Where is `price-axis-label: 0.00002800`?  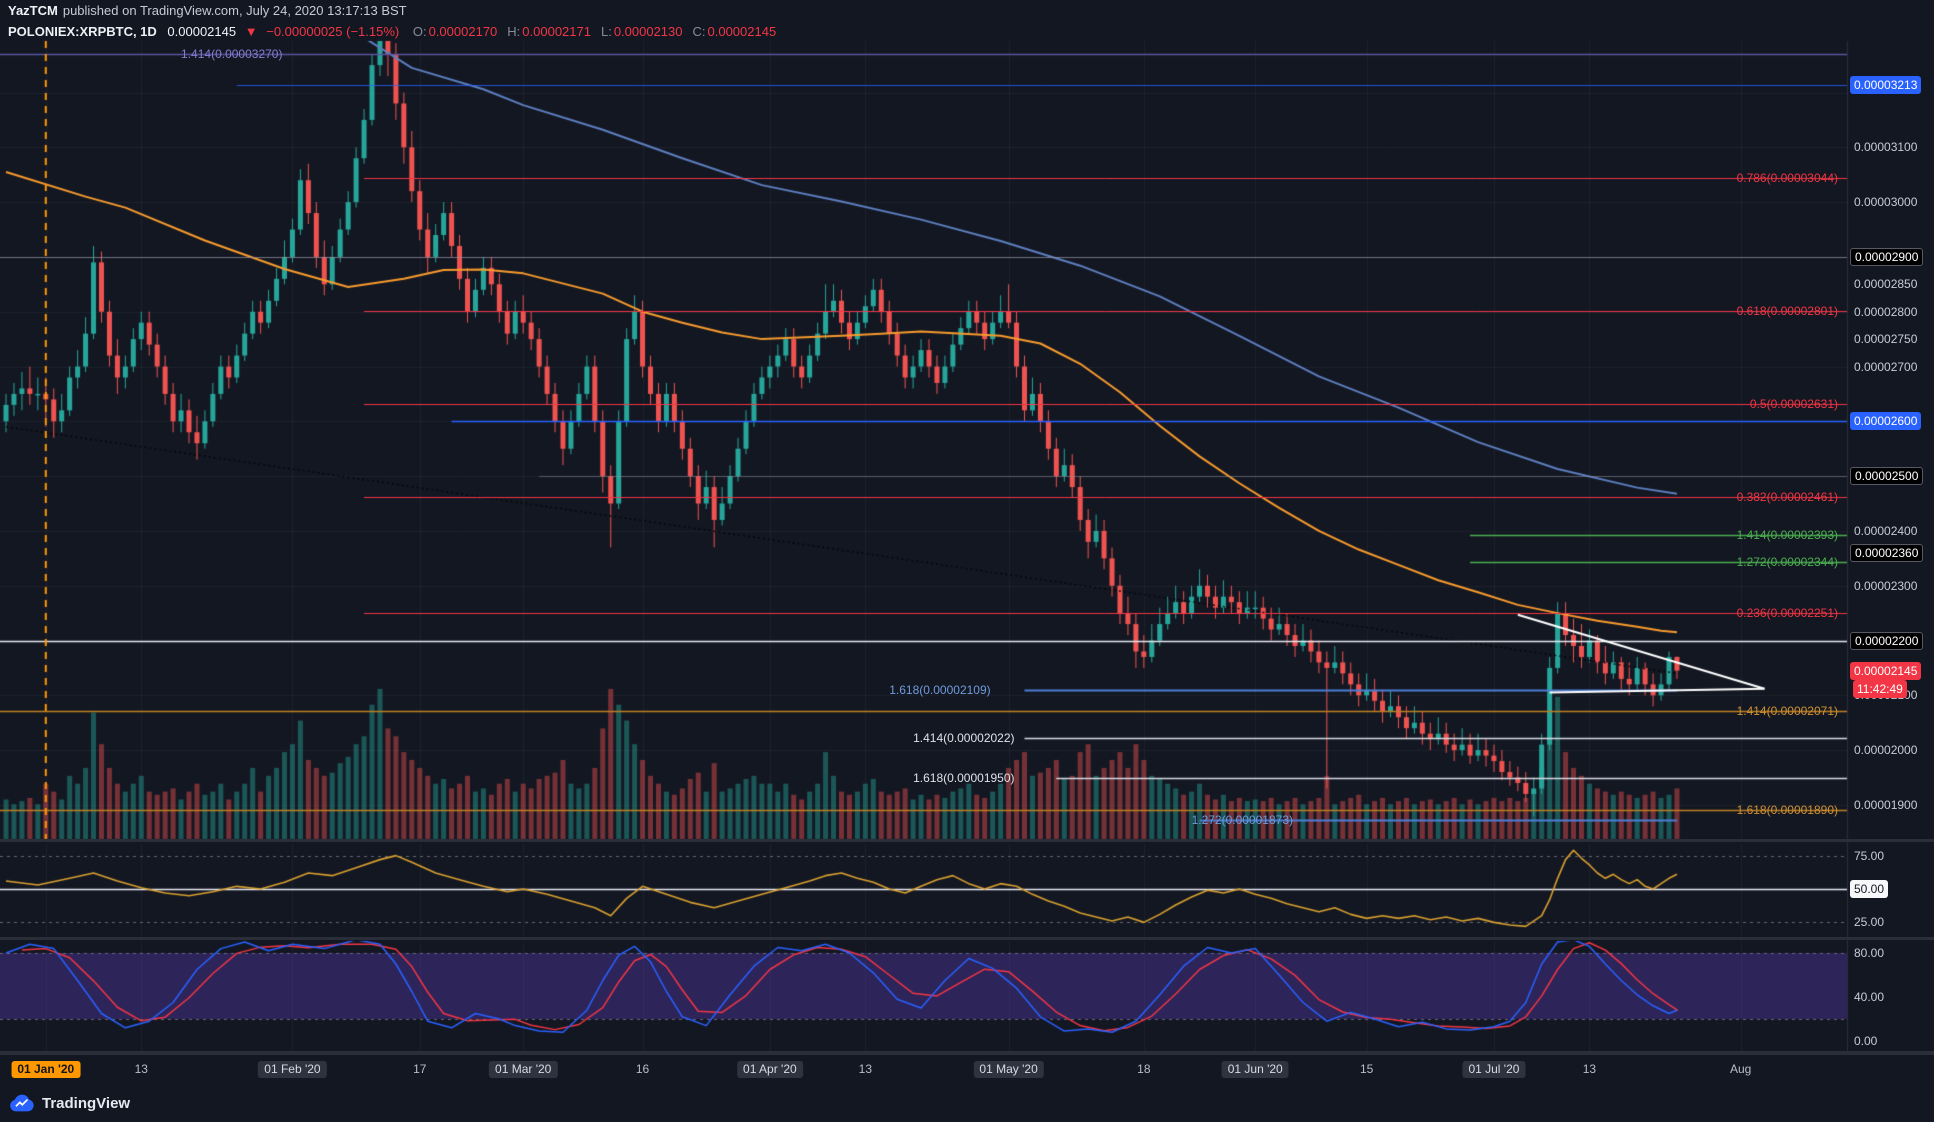 price-axis-label: 0.00002800 is located at coordinates (1886, 311).